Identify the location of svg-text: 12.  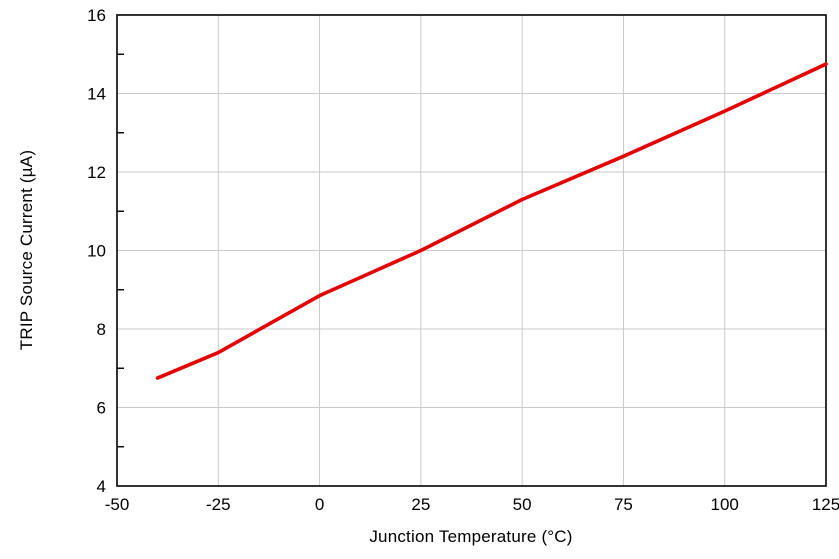
(96, 172).